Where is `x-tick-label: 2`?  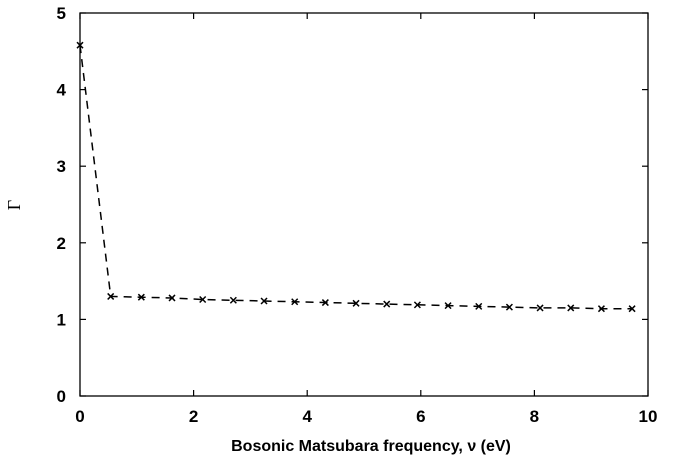 x-tick-label: 2 is located at coordinates (193, 416).